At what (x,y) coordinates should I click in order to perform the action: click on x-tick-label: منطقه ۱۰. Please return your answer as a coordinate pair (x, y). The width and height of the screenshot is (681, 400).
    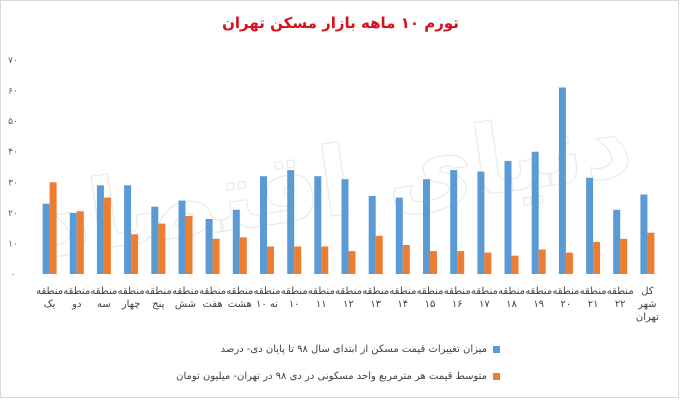
    Looking at the image, I should click on (294, 298).